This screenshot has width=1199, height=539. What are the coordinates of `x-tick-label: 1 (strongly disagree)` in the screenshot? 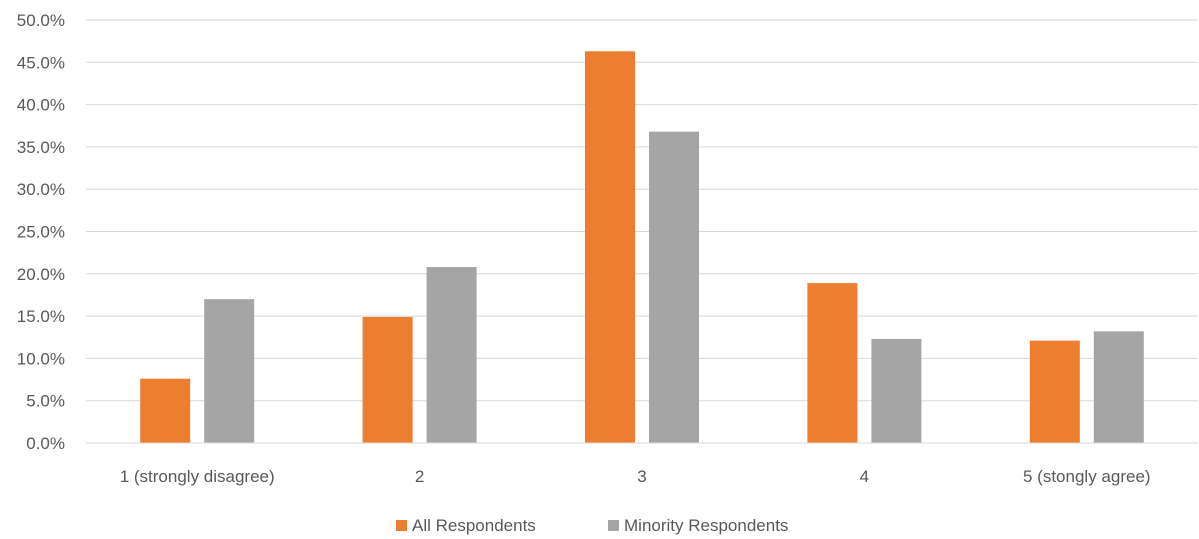 It's located at (197, 476).